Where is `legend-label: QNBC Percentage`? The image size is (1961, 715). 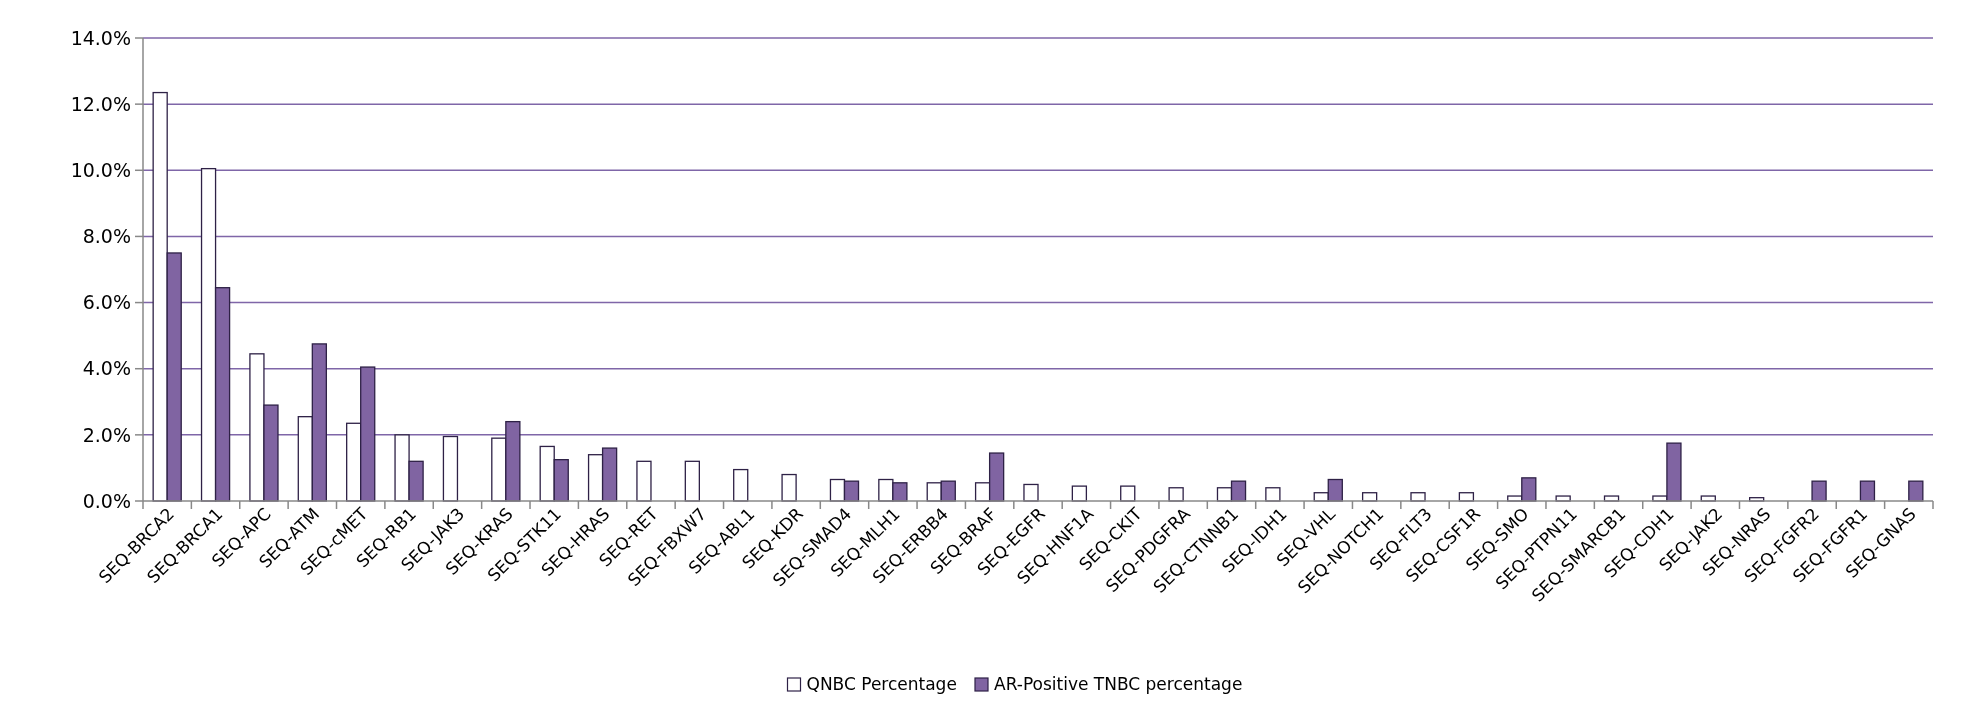
legend-label: QNBC Percentage is located at coordinates (881, 684).